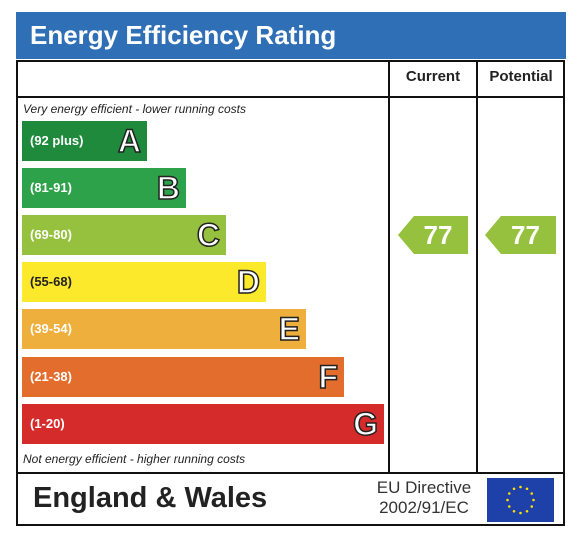 Image resolution: width=584 pixels, height=544 pixels. I want to click on band-range-label: (81-91), so click(51, 187).